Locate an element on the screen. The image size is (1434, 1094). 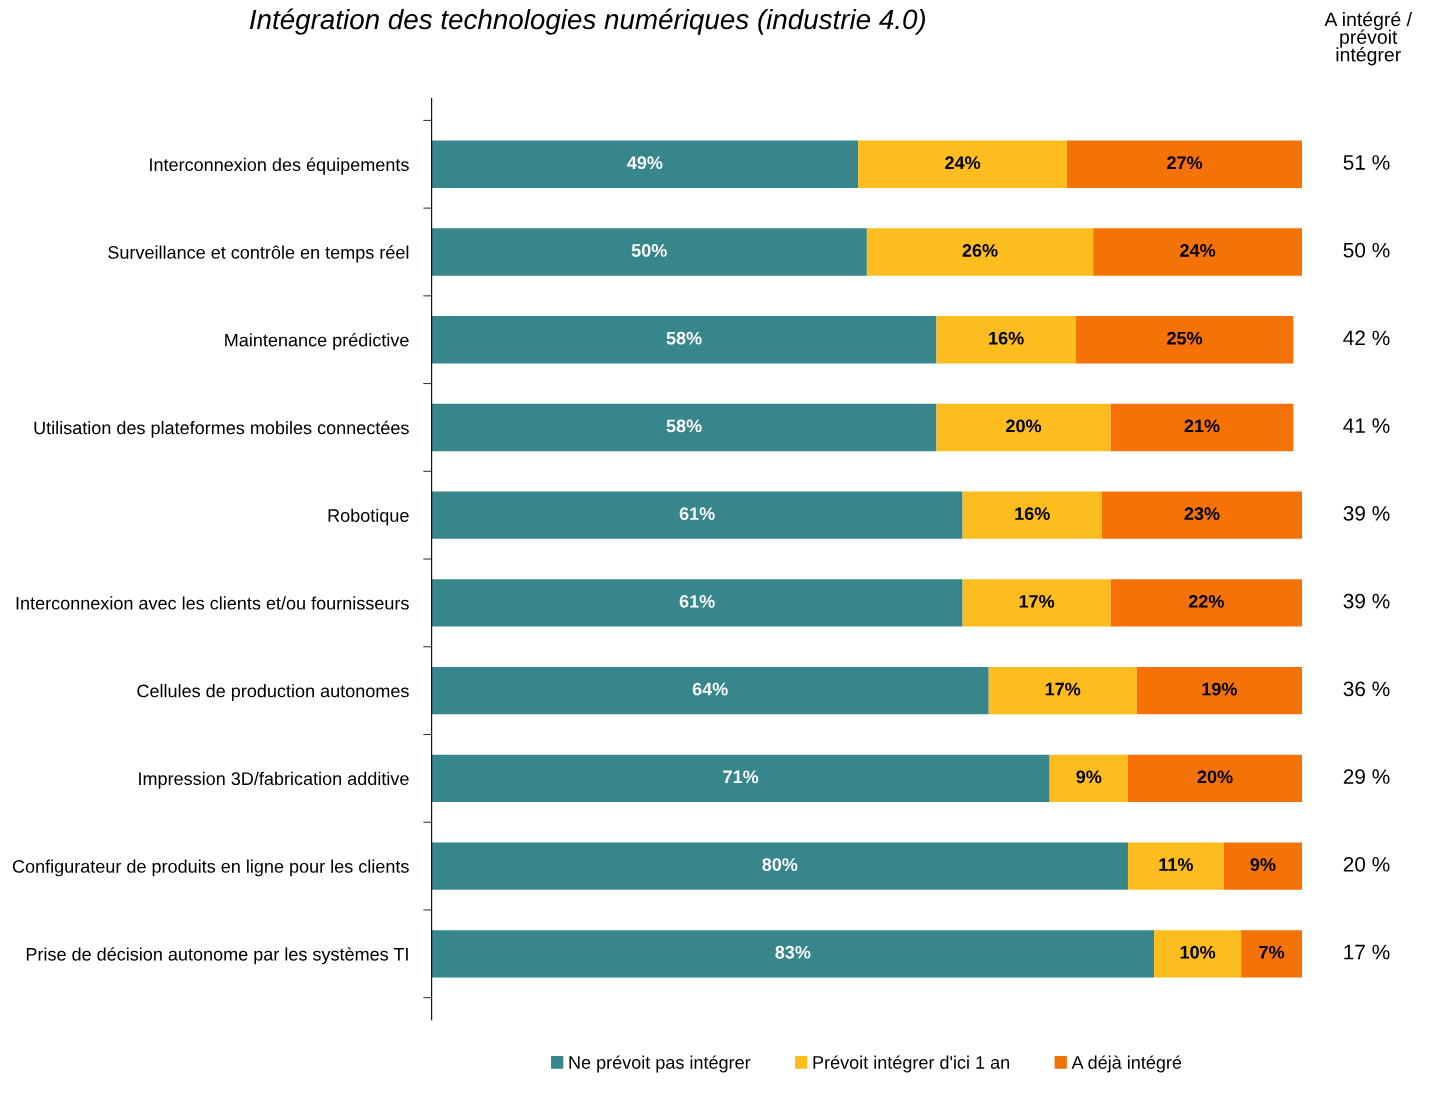
data-label: 26% is located at coordinates (980, 250).